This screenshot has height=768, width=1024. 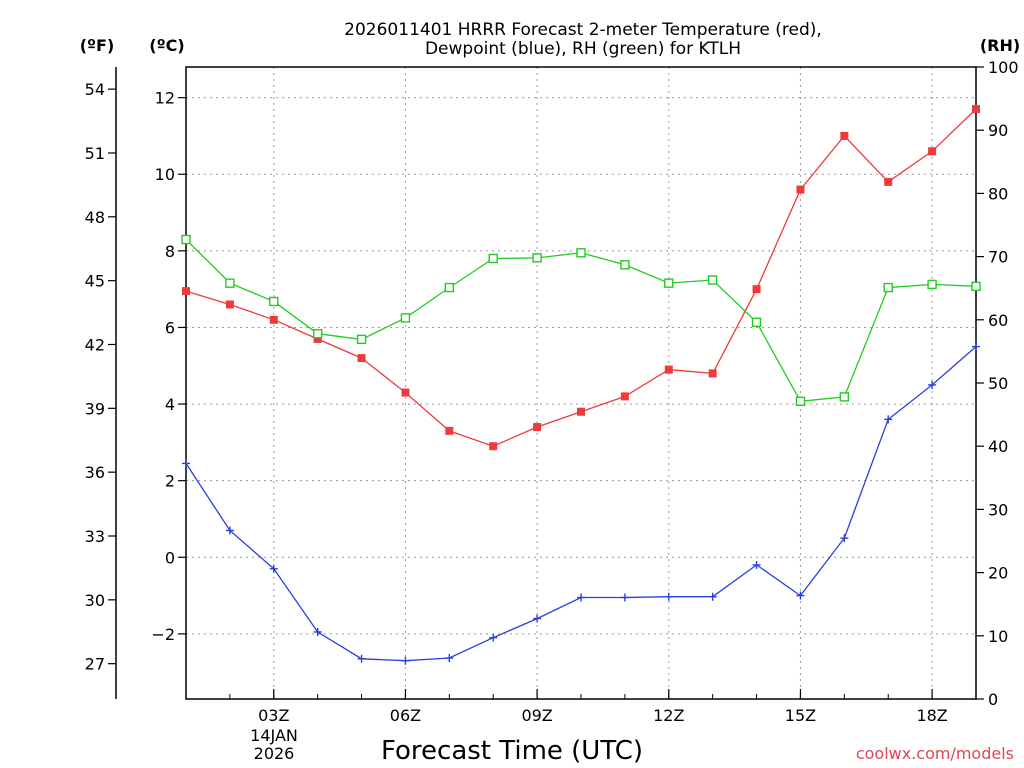 What do you see at coordinates (170, 251) in the screenshot?
I see `celsius-tick-label-5: 8` at bounding box center [170, 251].